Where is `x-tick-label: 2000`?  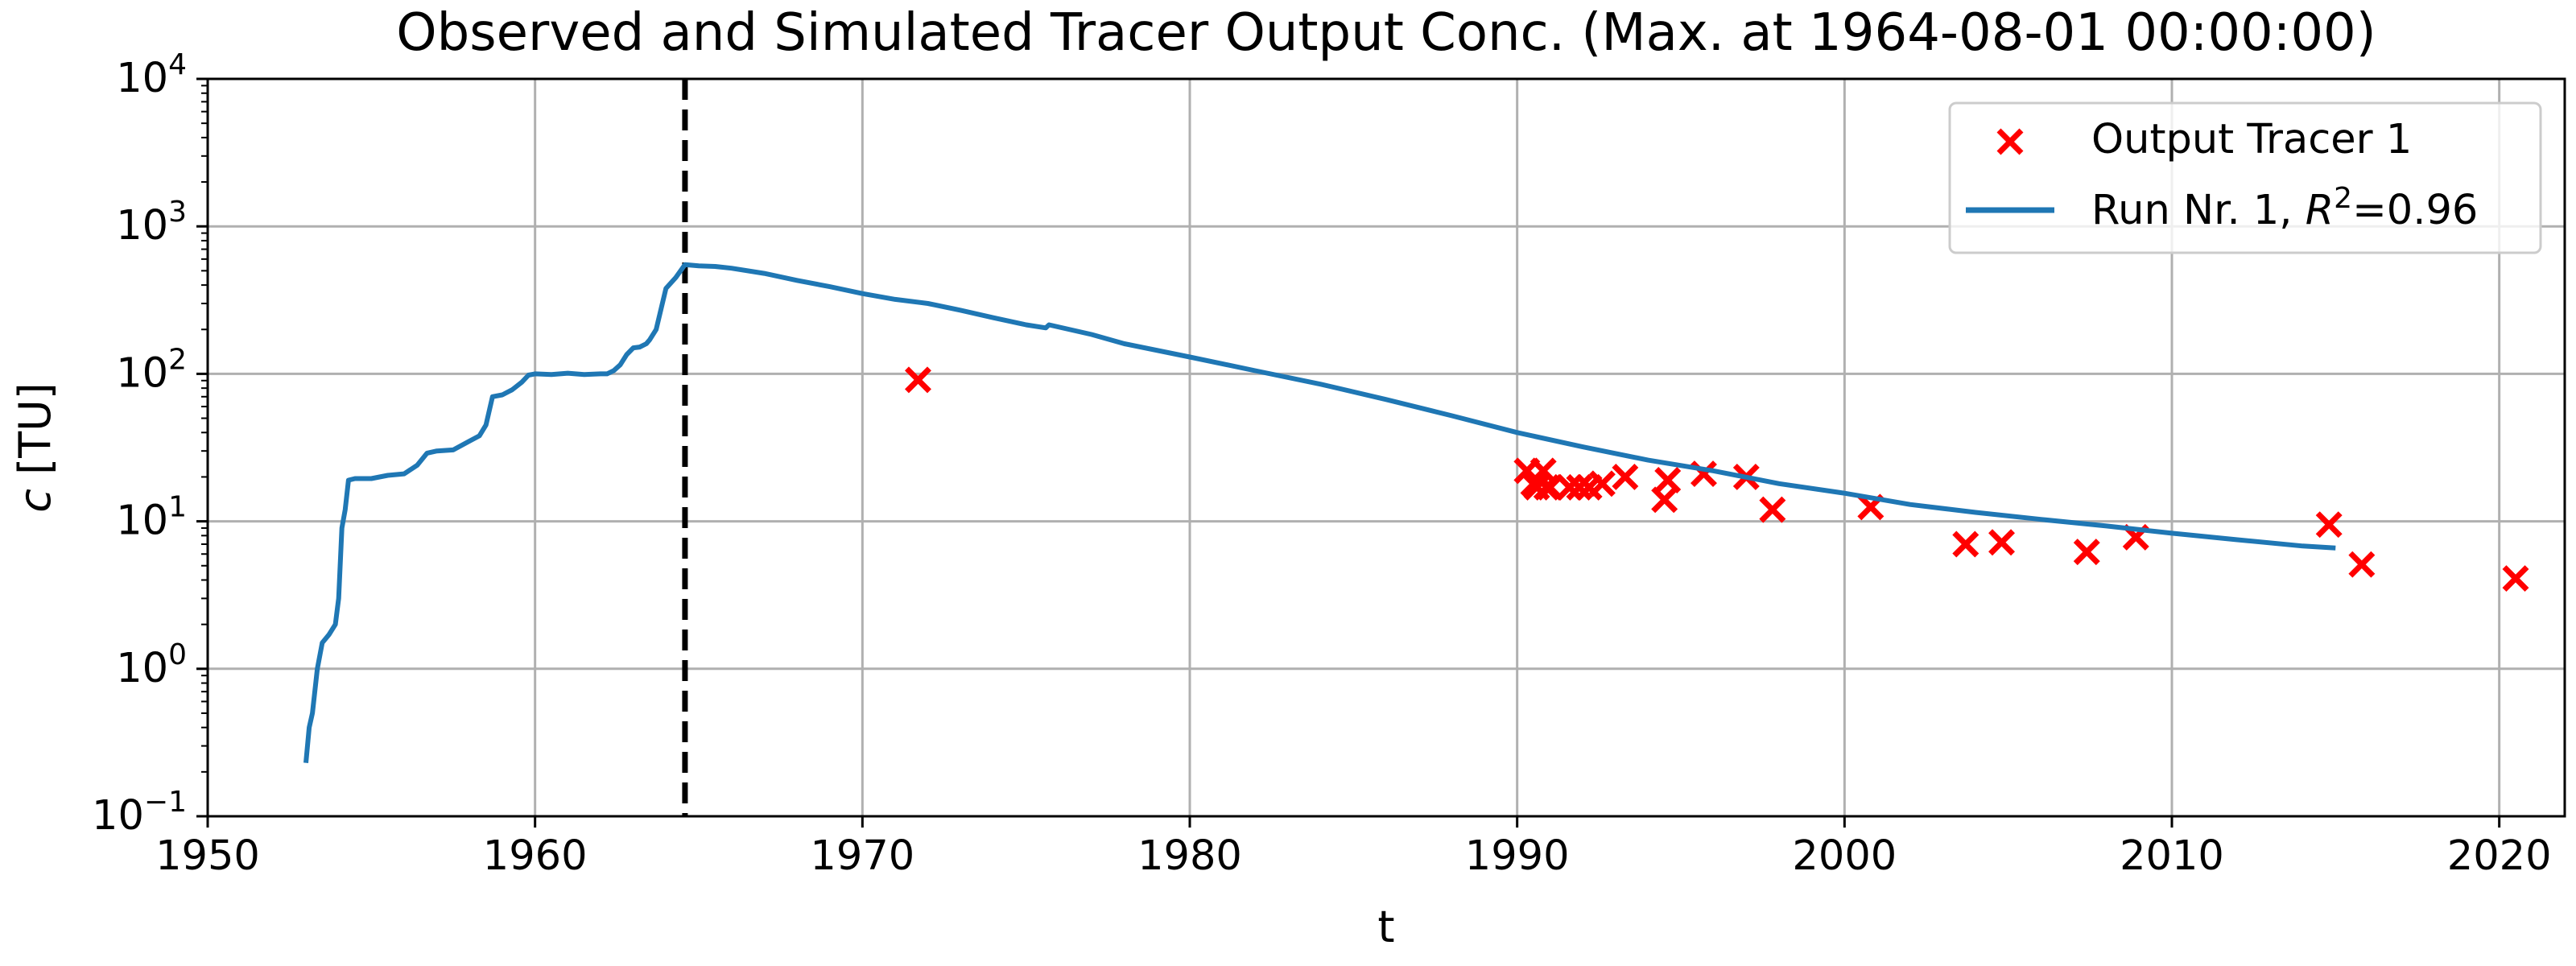
x-tick-label: 2000 is located at coordinates (1845, 856).